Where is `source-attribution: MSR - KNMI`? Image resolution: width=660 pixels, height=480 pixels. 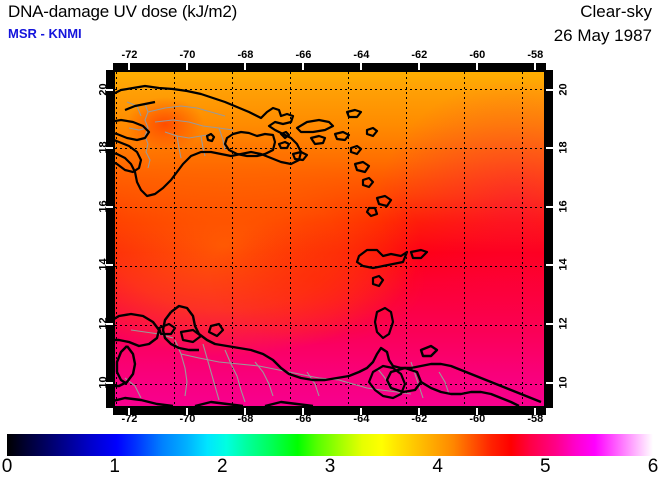 source-attribution: MSR - KNMI is located at coordinates (45, 33).